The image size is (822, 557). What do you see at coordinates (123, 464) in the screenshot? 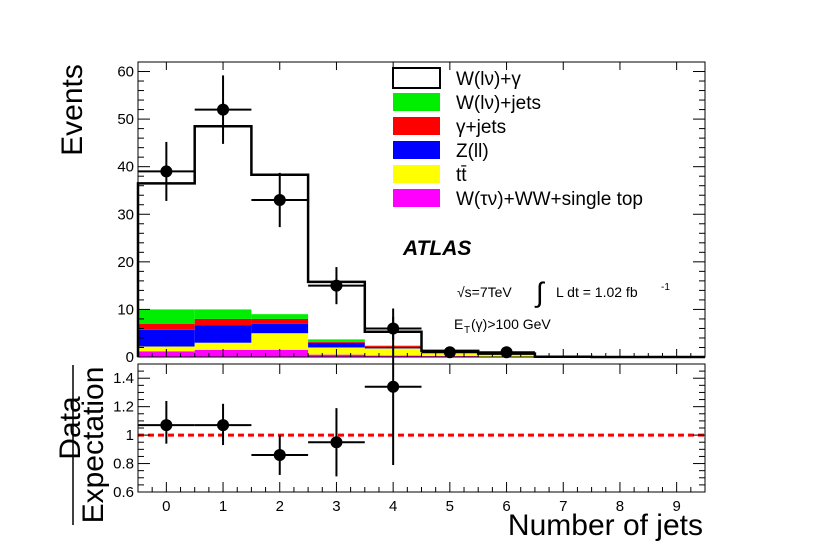
I see `ratio-y-tick-label: 0.8` at bounding box center [123, 464].